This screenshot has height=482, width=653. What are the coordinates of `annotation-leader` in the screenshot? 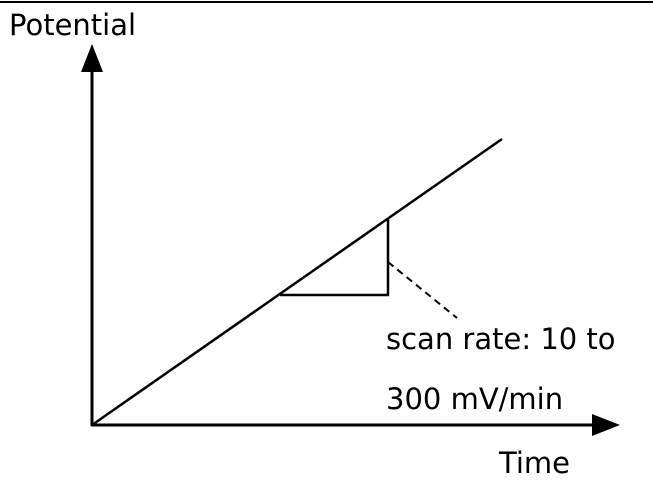 It's located at (422, 290).